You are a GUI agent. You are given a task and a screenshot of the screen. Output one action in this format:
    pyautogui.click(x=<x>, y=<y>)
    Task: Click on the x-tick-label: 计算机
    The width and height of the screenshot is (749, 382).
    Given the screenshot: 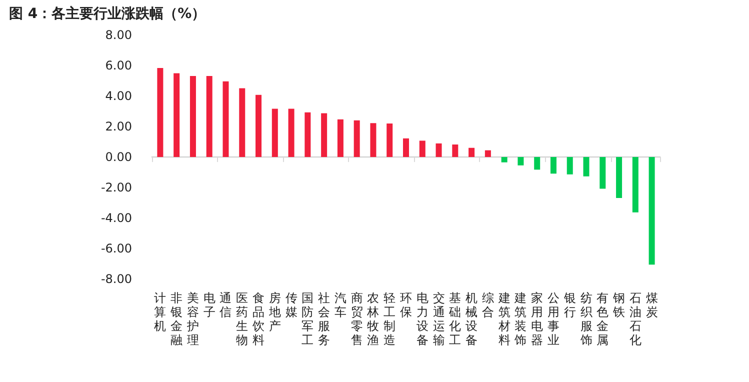 What is the action you would take?
    pyautogui.click(x=160, y=312)
    